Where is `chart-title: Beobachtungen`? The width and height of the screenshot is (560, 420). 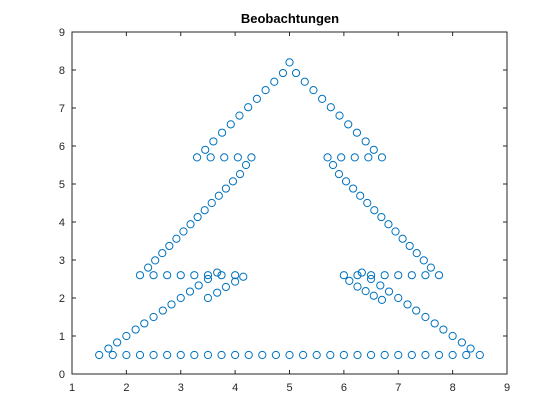 chart-title: Beobachtungen is located at coordinates (290, 18).